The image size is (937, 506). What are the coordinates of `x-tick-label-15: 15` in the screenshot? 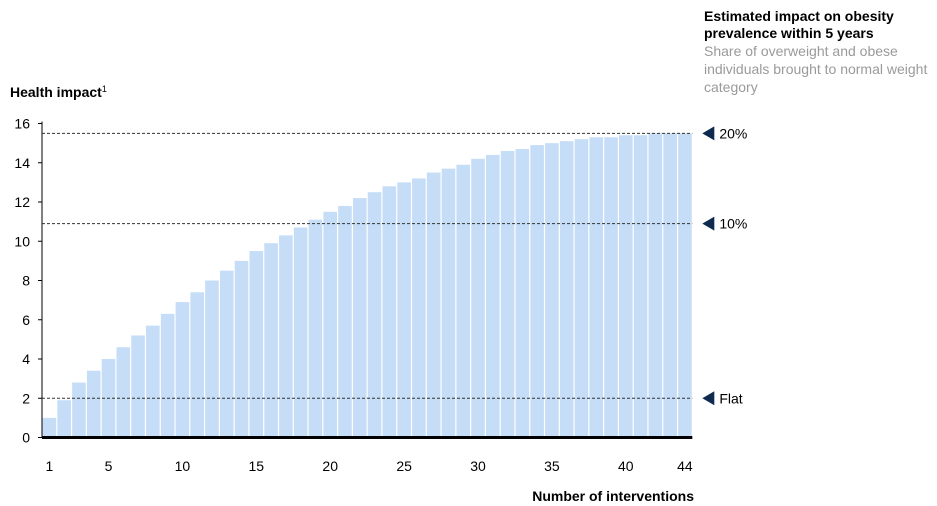 It's located at (257, 466).